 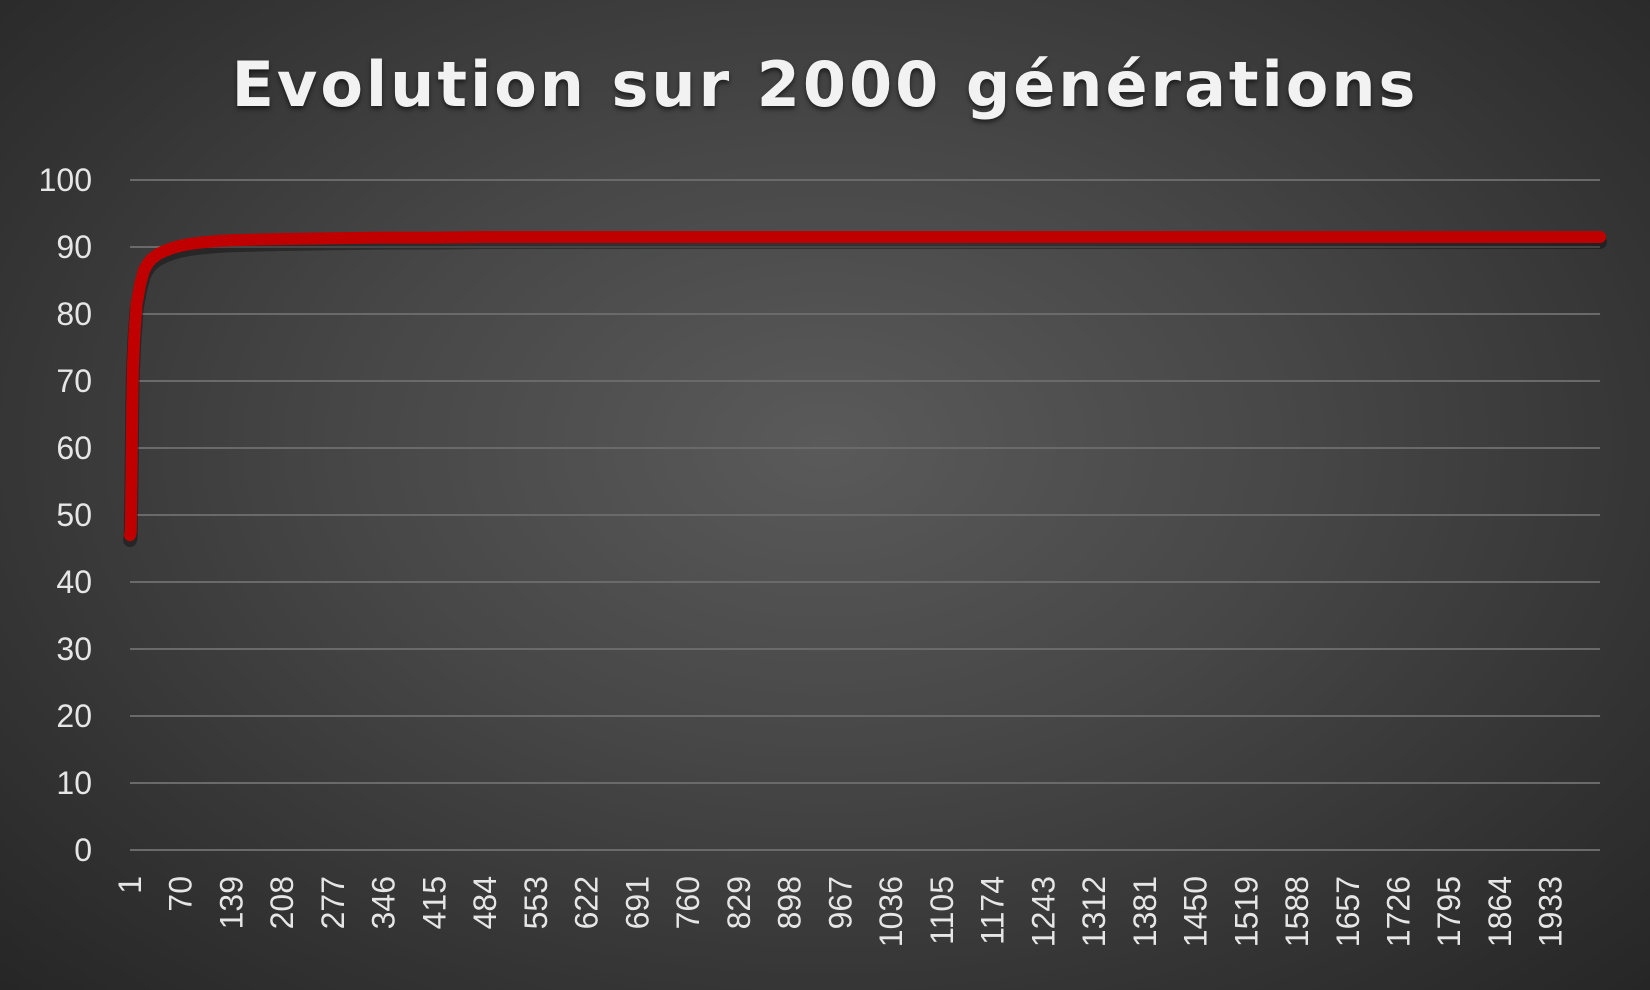 What do you see at coordinates (74, 314) in the screenshot?
I see `y-tick-label: 80` at bounding box center [74, 314].